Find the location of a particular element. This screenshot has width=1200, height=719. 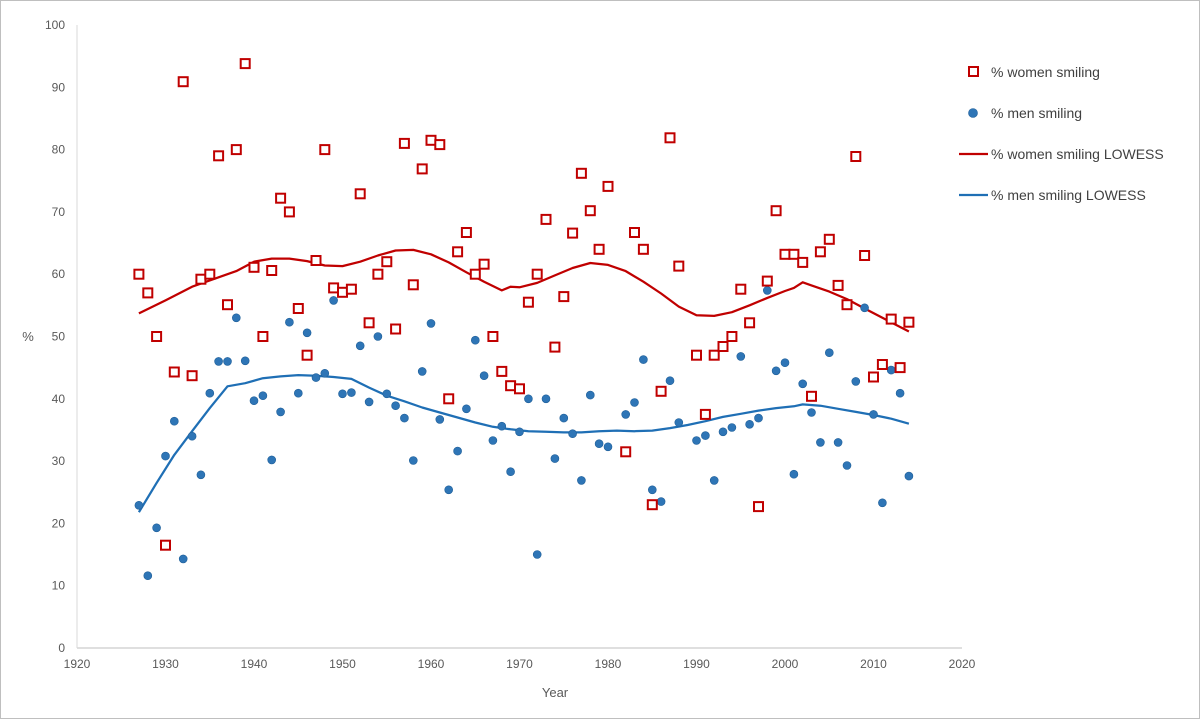

legend-item-women: % women smiling is located at coordinates (1034, 72).